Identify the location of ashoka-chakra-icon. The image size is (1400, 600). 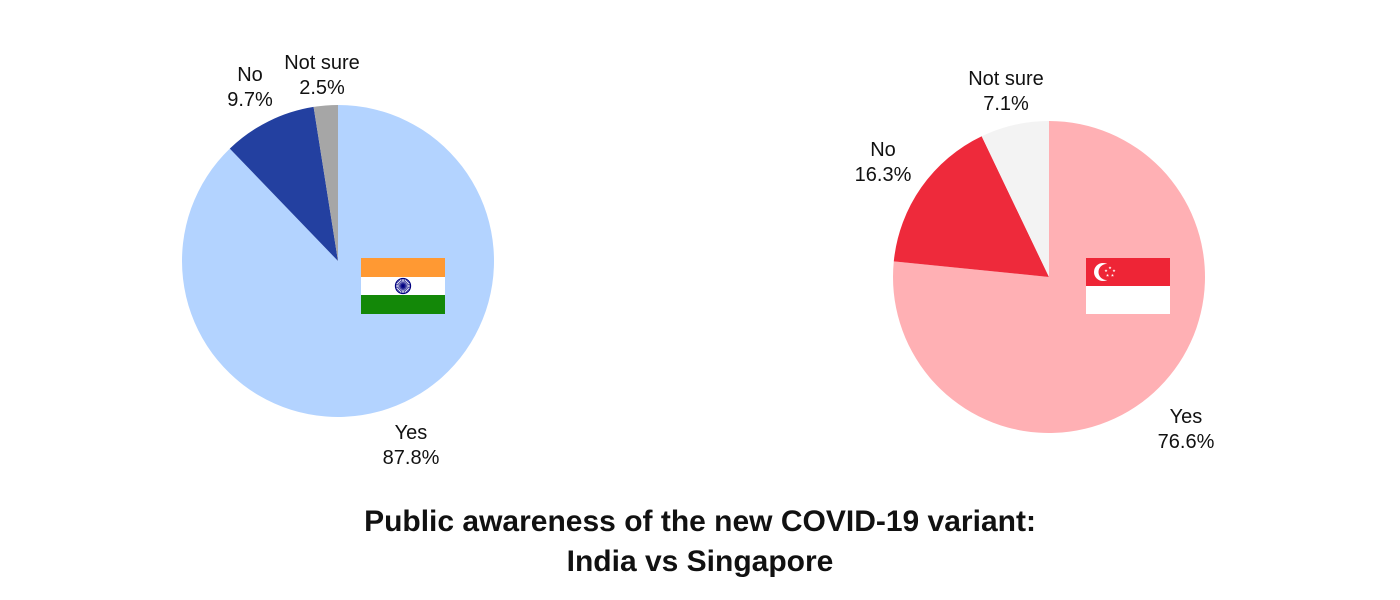
(403, 286).